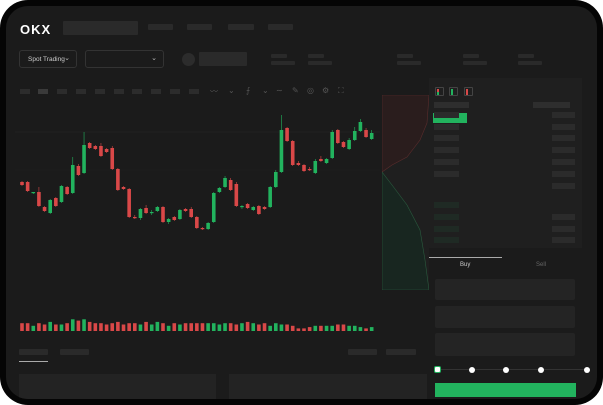 This screenshot has width=603, height=405. What do you see at coordinates (188, 59) in the screenshot?
I see `coin-avatar` at bounding box center [188, 59].